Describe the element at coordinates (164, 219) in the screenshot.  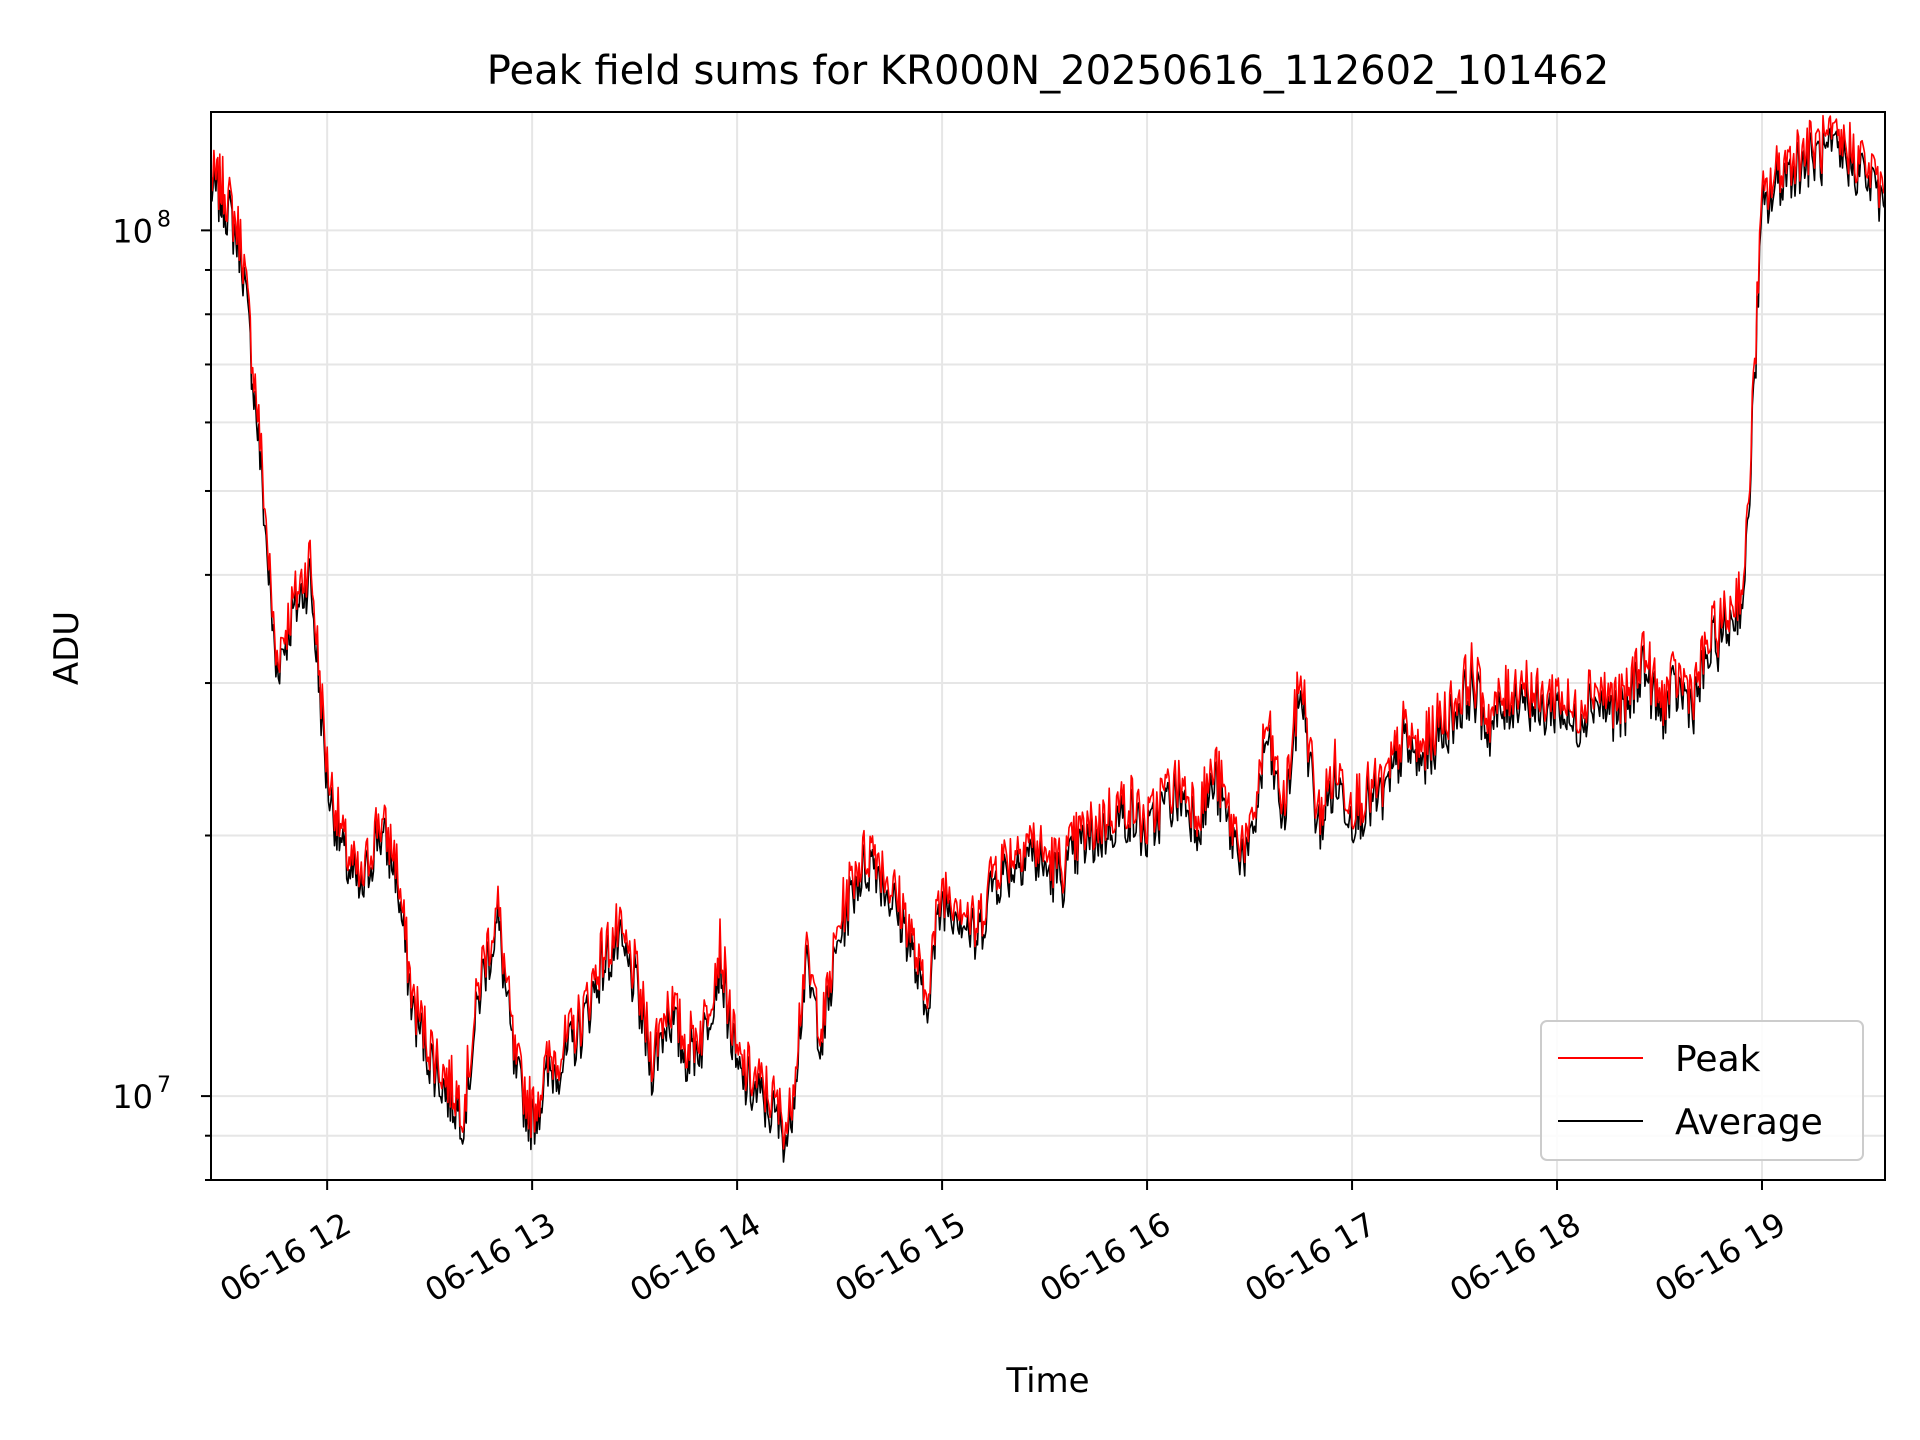
I see `y-tick-exponent: 8` at that location.